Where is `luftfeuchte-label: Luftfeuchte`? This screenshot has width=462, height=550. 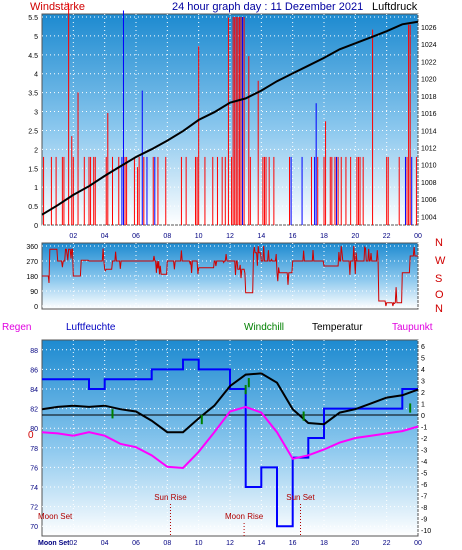 luftfeuchte-label: Luftfeuchte is located at coordinates (91, 327).